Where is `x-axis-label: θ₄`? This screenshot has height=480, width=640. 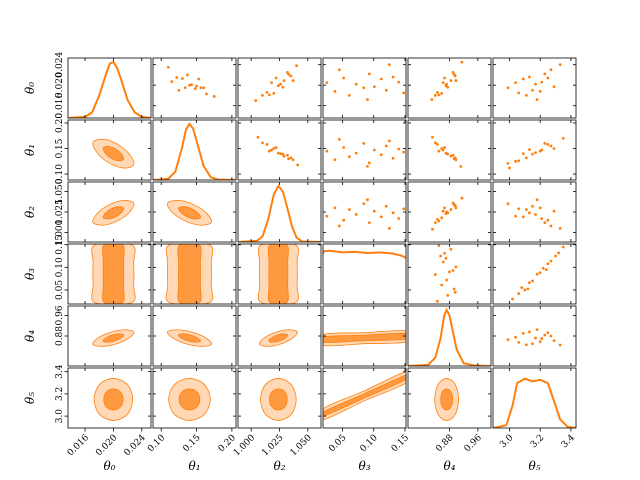
x-axis-label: θ₄ is located at coordinates (449, 466).